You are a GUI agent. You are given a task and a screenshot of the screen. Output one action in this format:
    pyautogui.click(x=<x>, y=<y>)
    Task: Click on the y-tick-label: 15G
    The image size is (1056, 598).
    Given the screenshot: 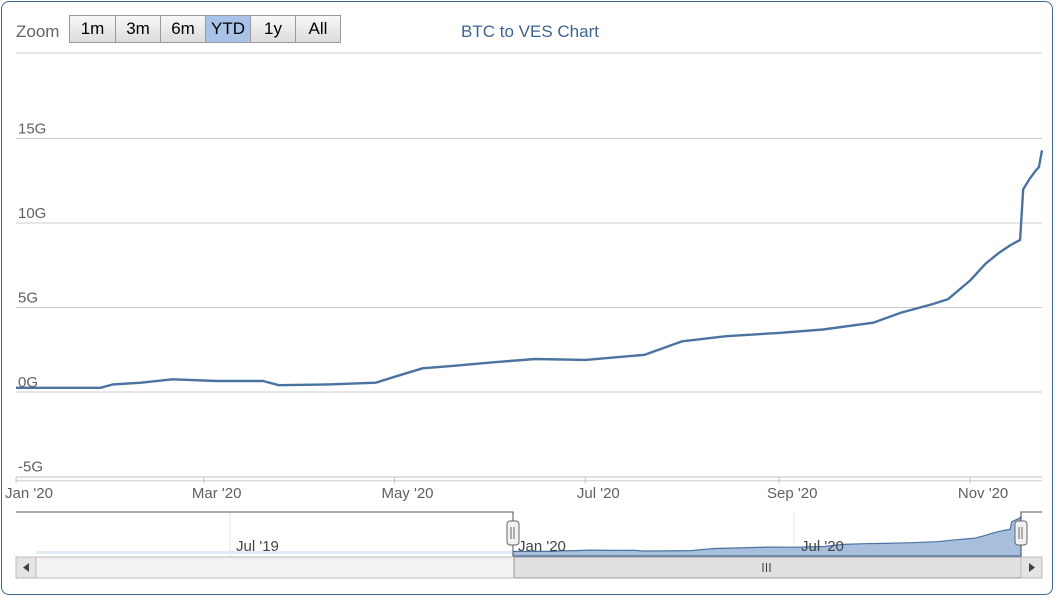 What is the action you would take?
    pyautogui.click(x=32, y=129)
    